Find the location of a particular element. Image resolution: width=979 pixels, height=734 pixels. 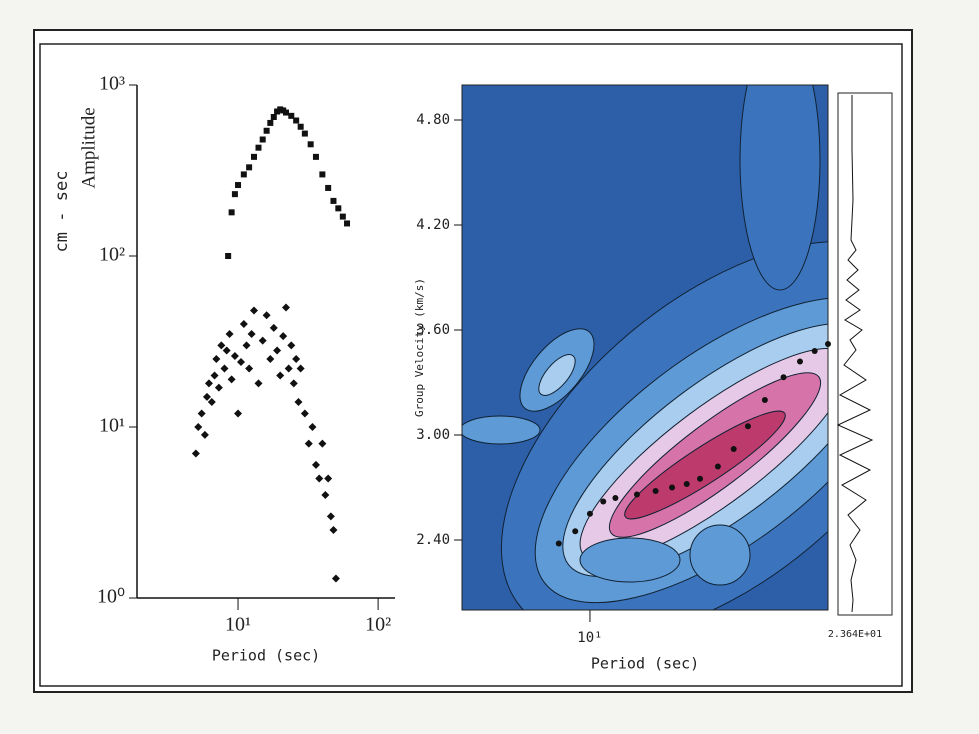

y-tick-label: 3.00 is located at coordinates (433, 435).